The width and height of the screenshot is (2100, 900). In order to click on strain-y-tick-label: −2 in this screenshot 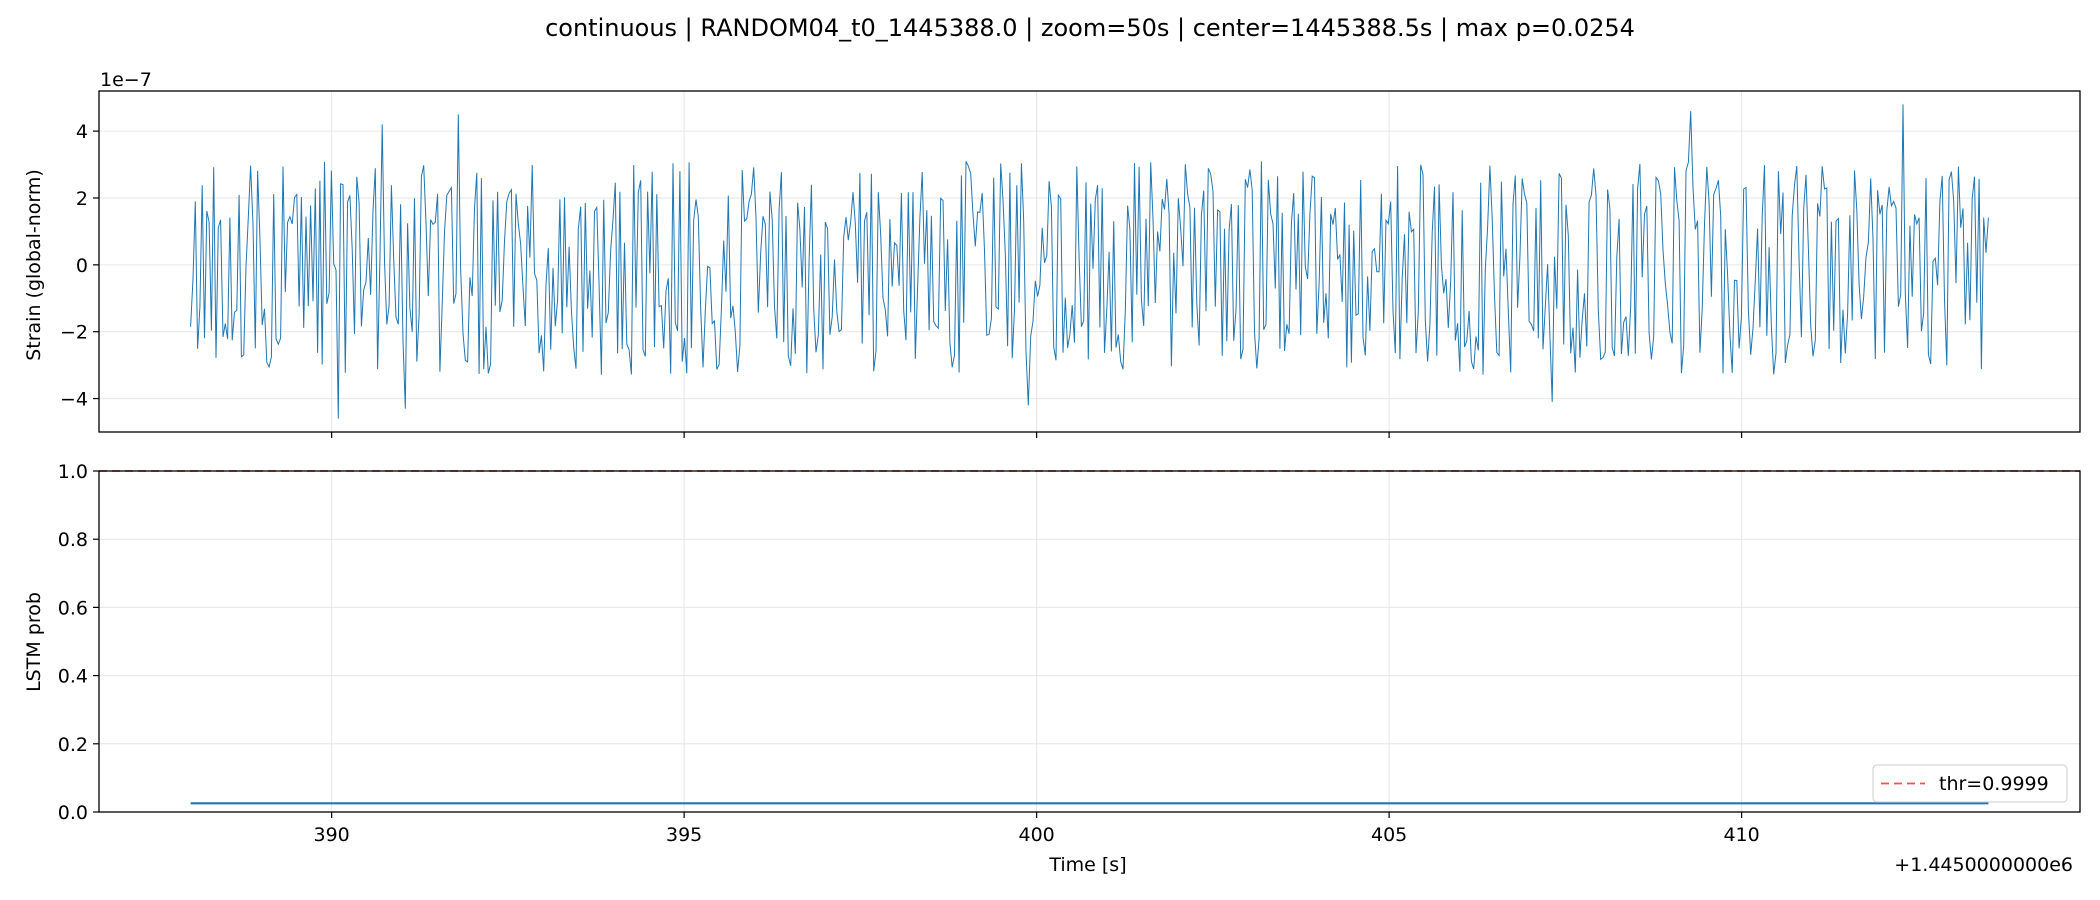, I will do `click(74, 333)`.